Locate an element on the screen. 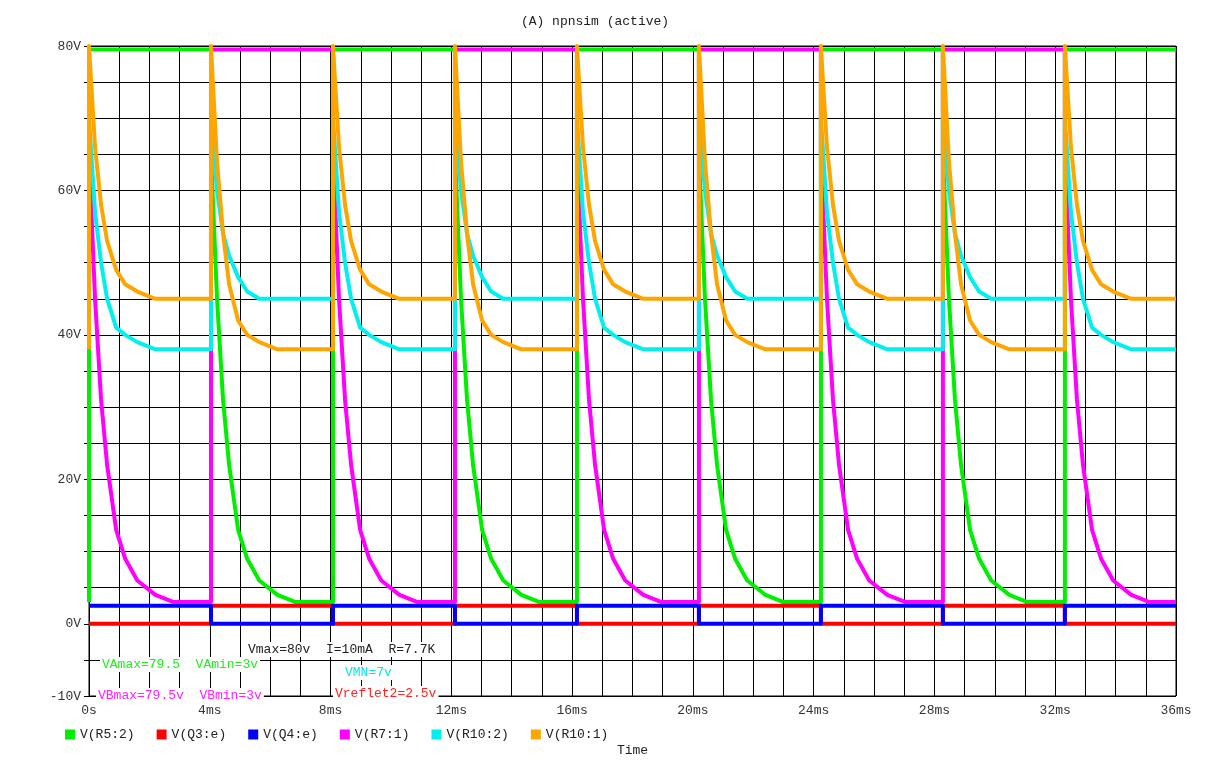 The height and width of the screenshot is (762, 1211). x-tick-label: 0s is located at coordinates (89, 710).